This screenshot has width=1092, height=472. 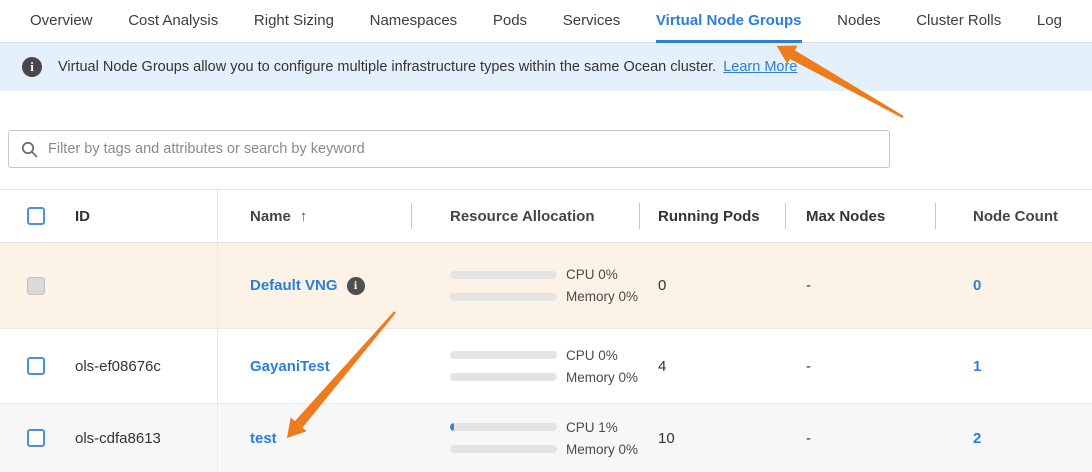 What do you see at coordinates (139, 216) in the screenshot?
I see `header-id: ID` at bounding box center [139, 216].